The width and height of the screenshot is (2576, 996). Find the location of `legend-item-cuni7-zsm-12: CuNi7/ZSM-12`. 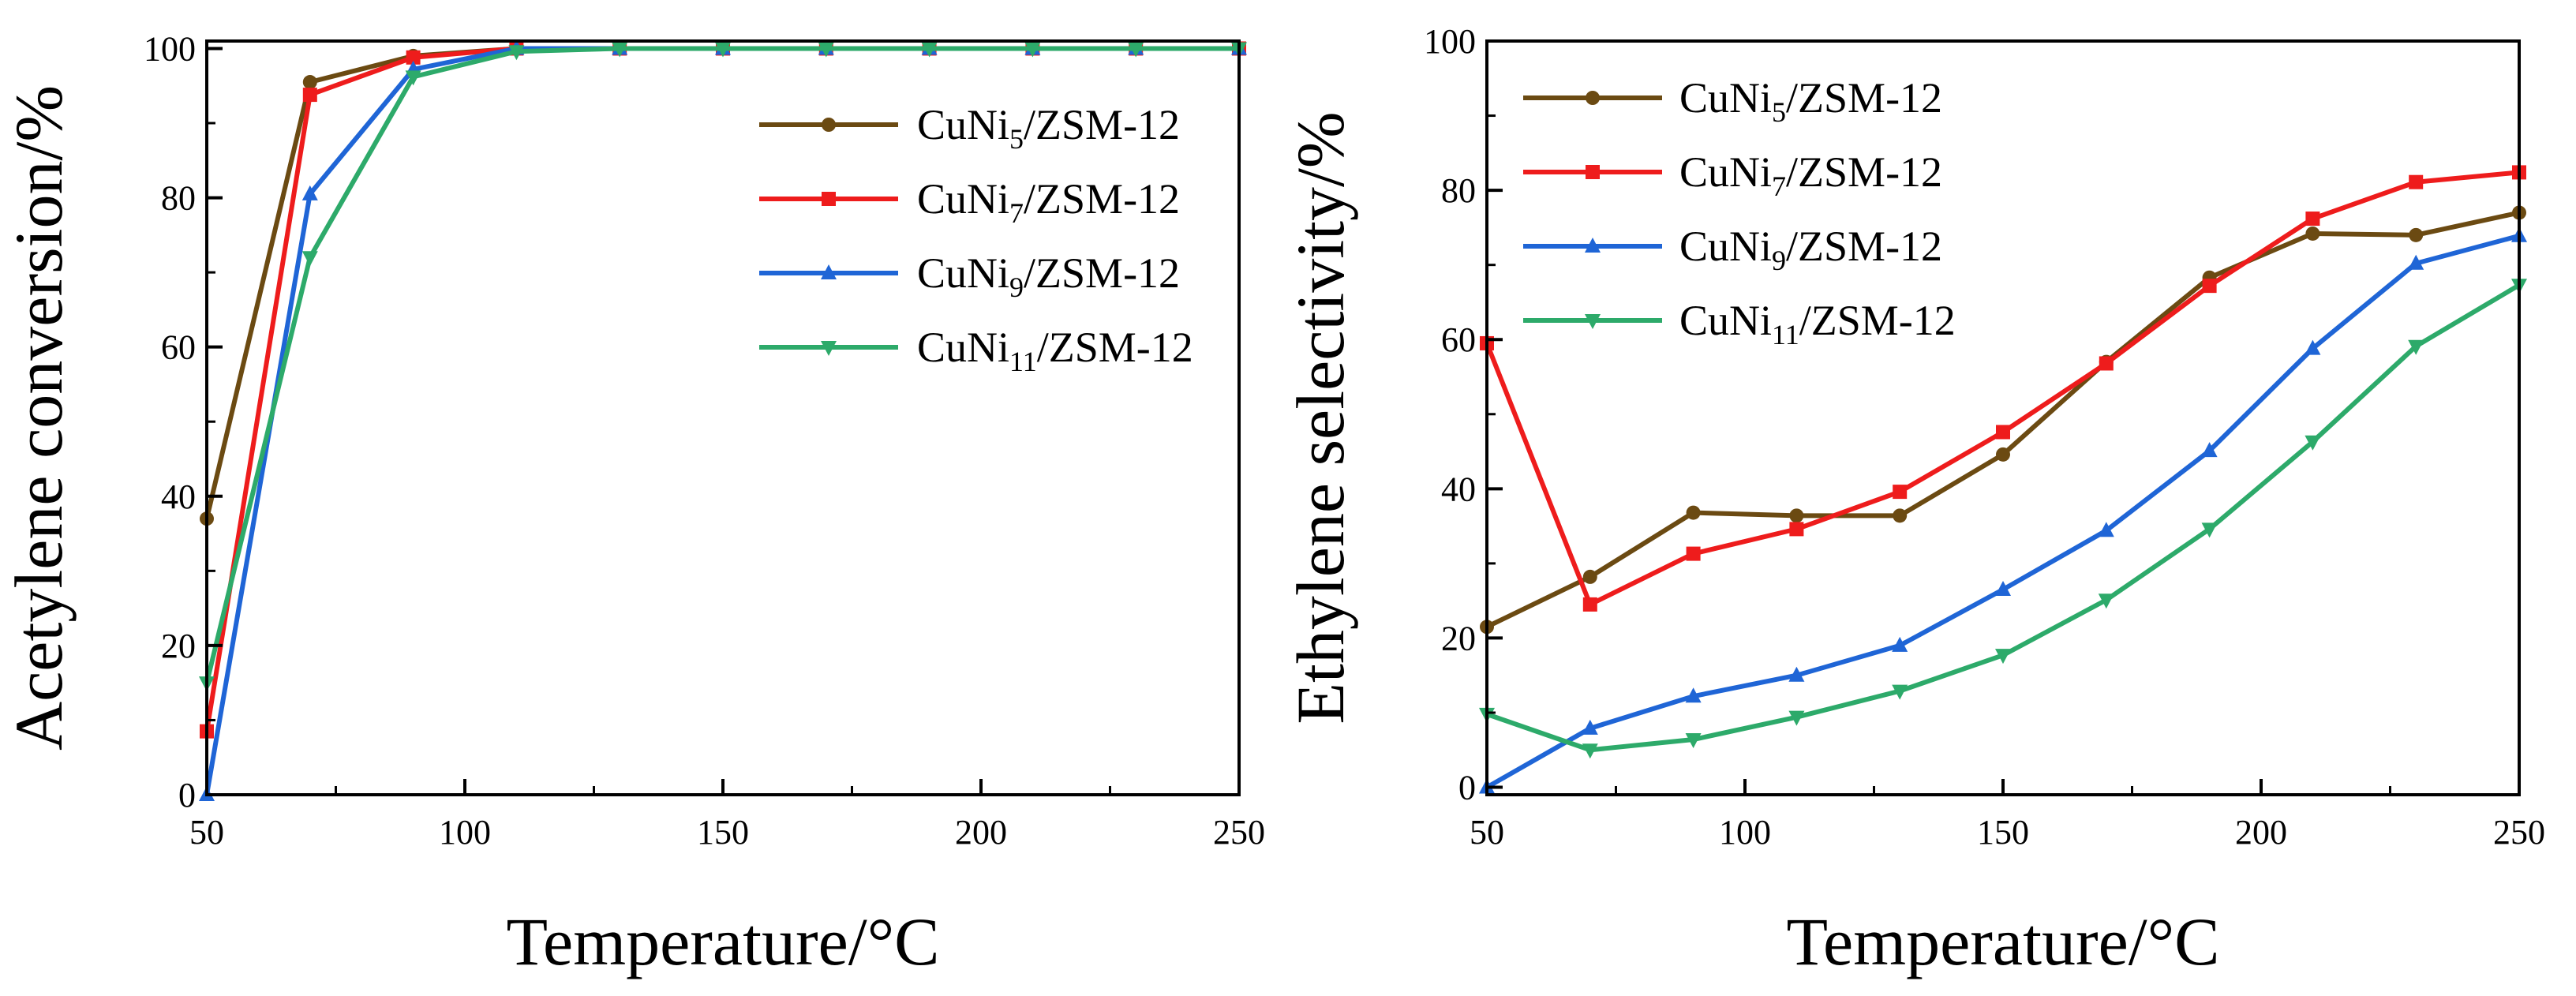

legend-item-cuni7-zsm-12: CuNi7/ZSM-12 is located at coordinates (969, 202).